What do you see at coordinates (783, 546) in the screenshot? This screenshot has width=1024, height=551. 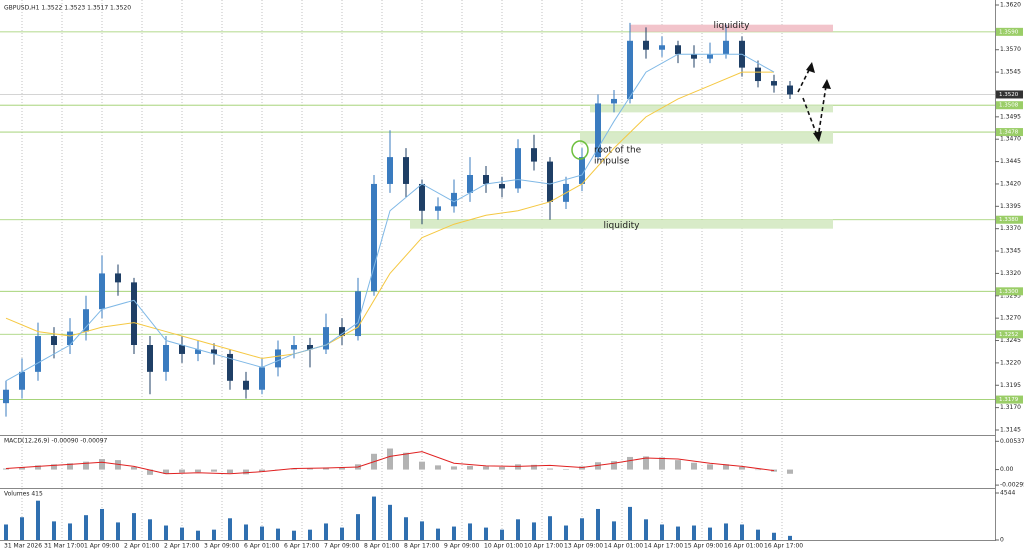 I see `x-tick-label: 16 Apr 17:00` at bounding box center [783, 546].